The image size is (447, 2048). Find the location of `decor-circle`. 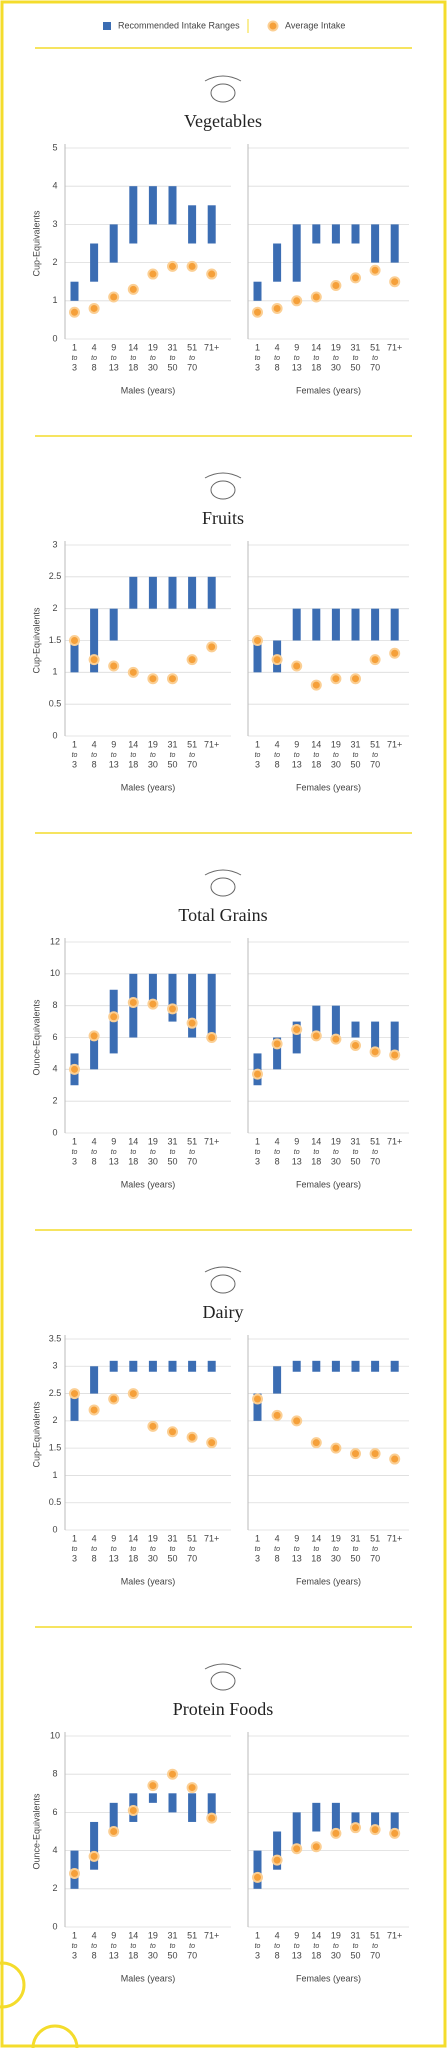

decor-circle is located at coordinates (13, 1985).